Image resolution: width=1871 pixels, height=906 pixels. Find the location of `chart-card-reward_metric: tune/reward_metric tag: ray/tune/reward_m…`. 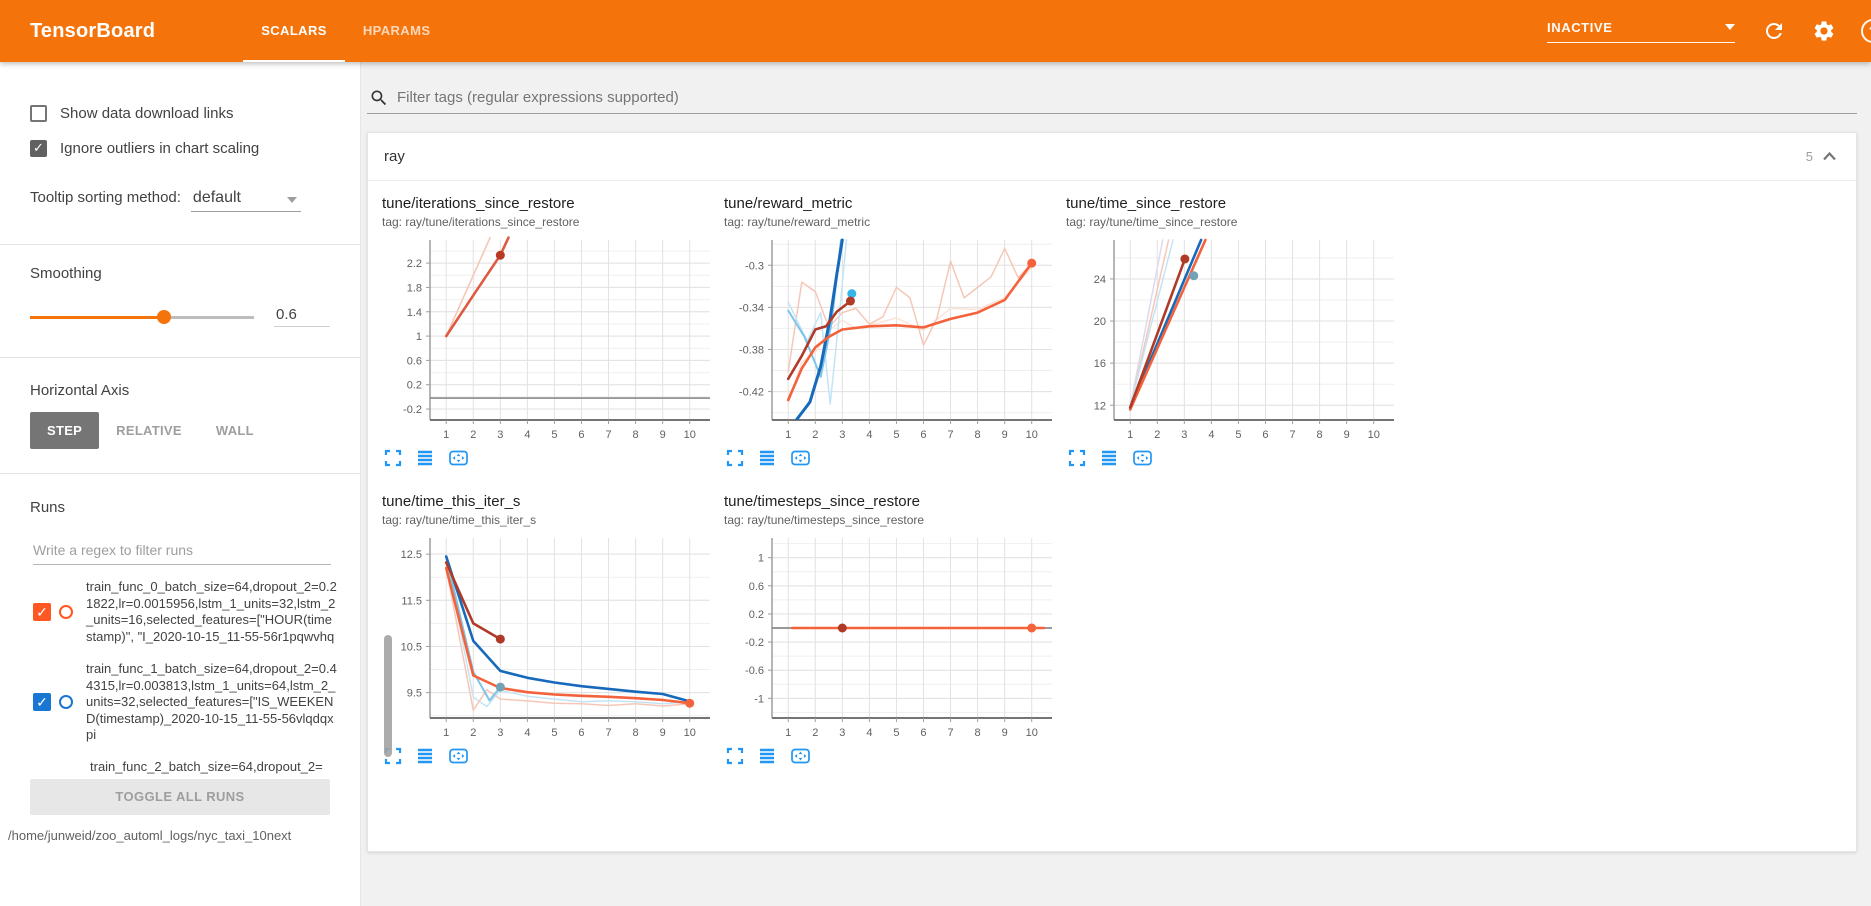

chart-card-reward_metric: tune/reward_metric tag: ray/tune/reward_m… is located at coordinates (895, 332).